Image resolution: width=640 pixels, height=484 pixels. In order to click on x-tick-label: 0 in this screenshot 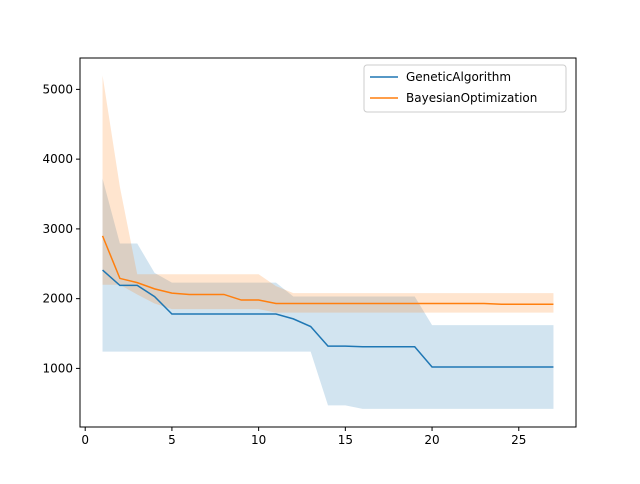, I will do `click(85, 440)`.